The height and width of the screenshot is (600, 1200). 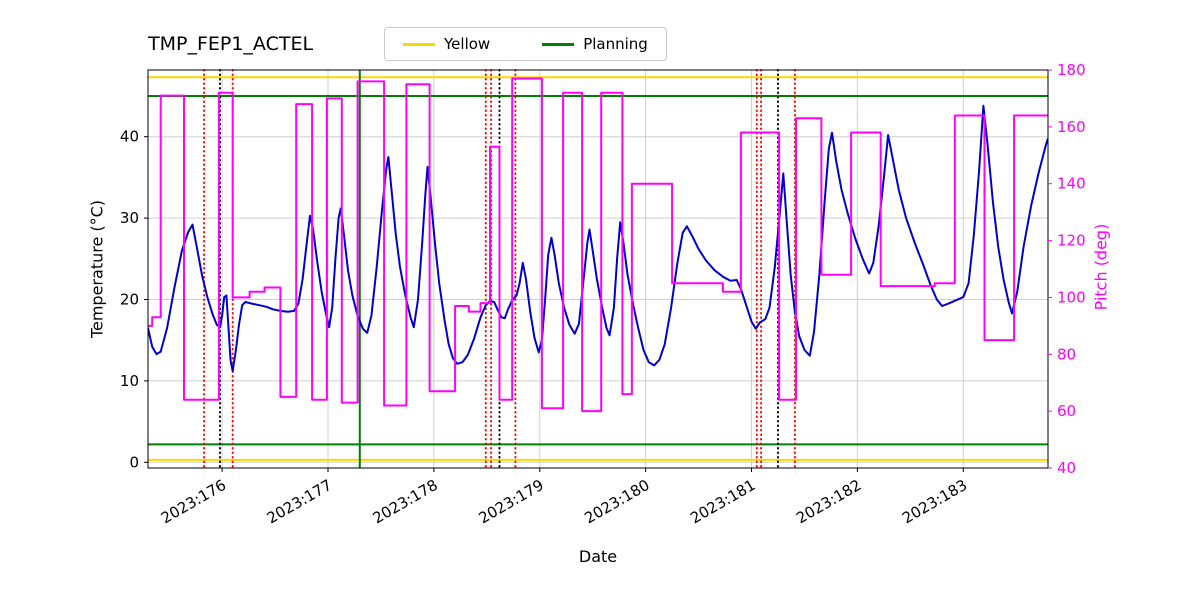 I want to click on legend-item-planning: Planning, so click(x=595, y=44).